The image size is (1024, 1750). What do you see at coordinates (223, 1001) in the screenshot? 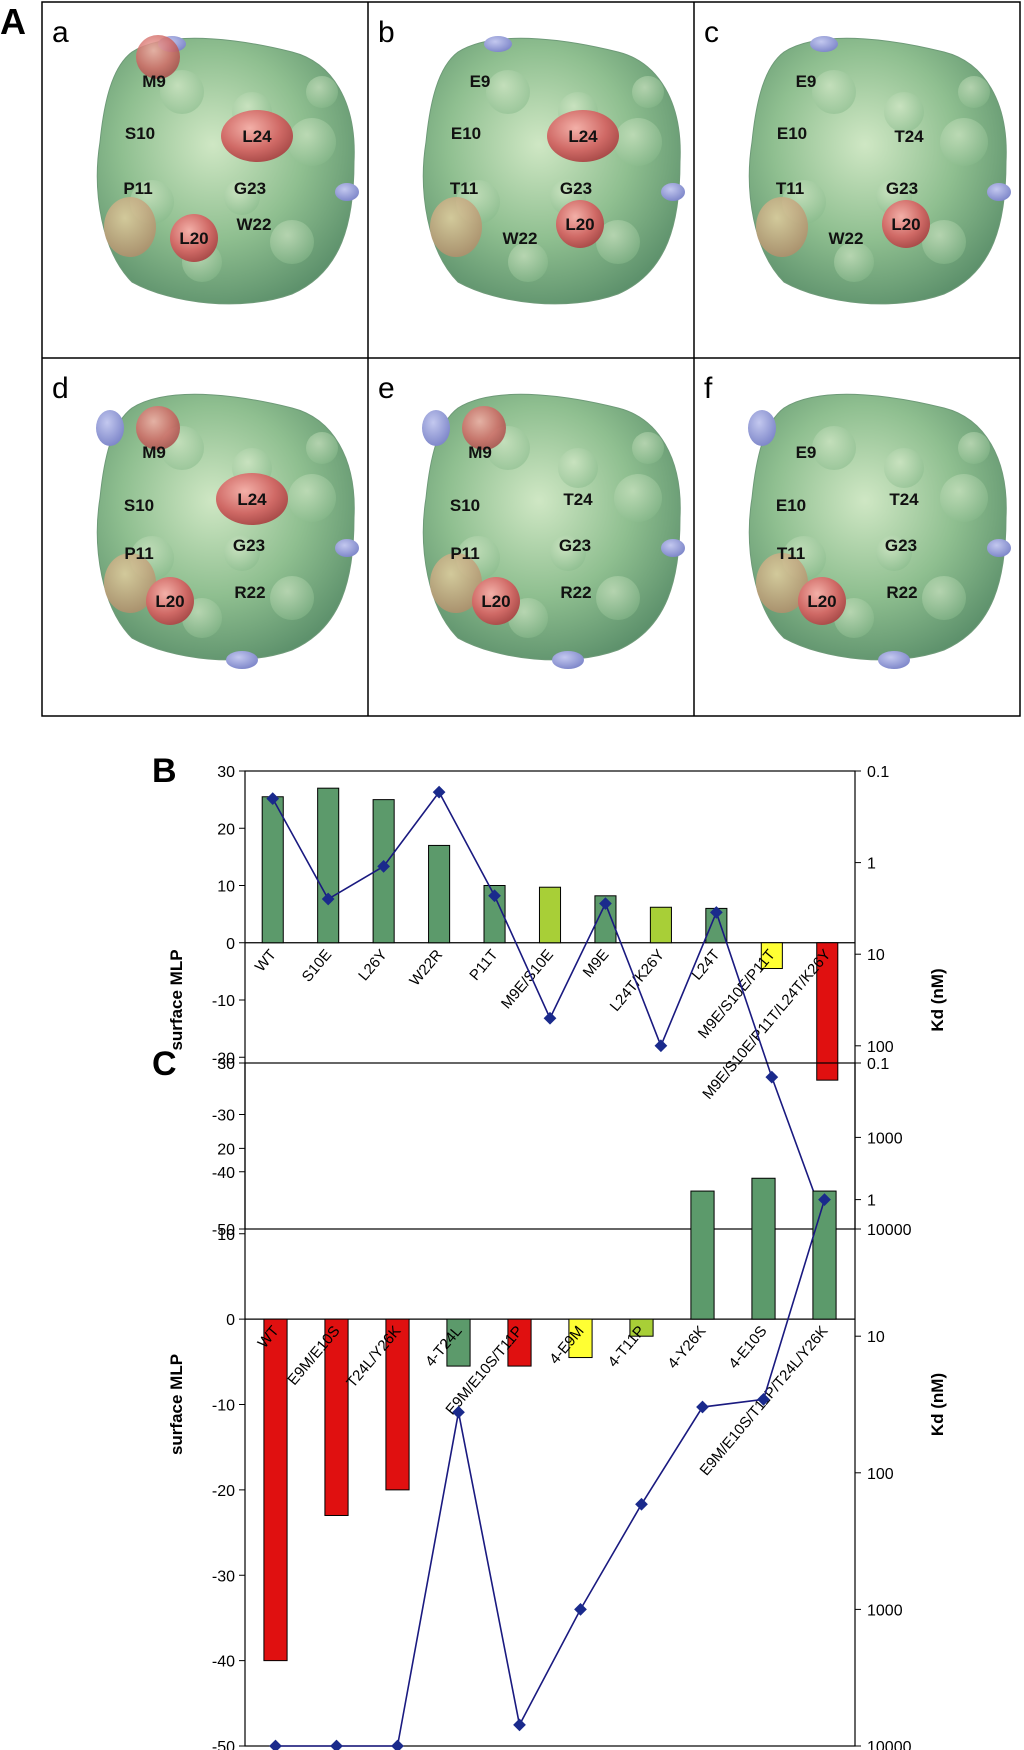
I see `y-tick-label: -10` at bounding box center [223, 1001].